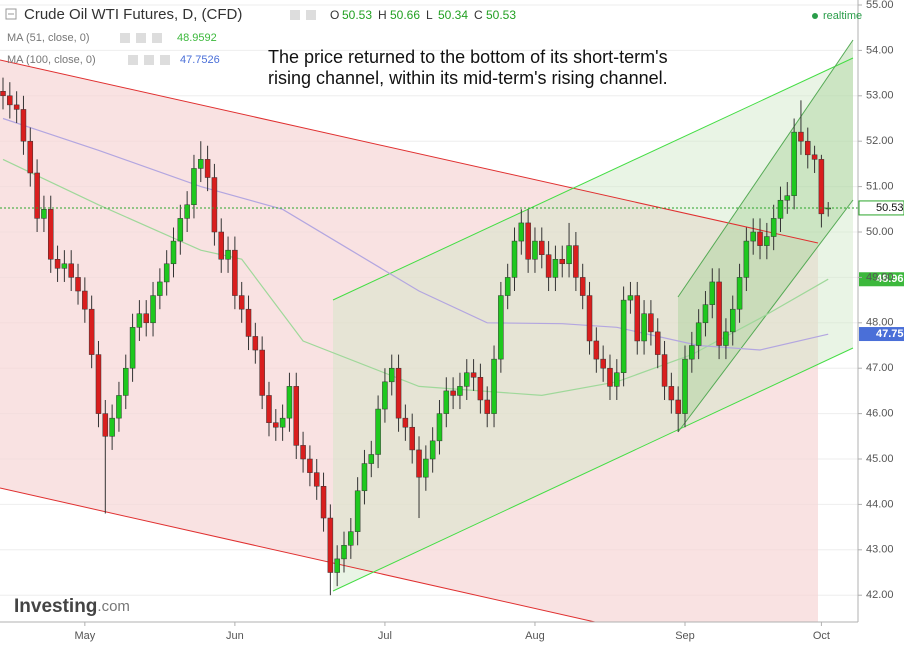 This screenshot has height=647, width=904. Describe the element at coordinates (765, 168) in the screenshot. I see `short-channel-upper` at that location.